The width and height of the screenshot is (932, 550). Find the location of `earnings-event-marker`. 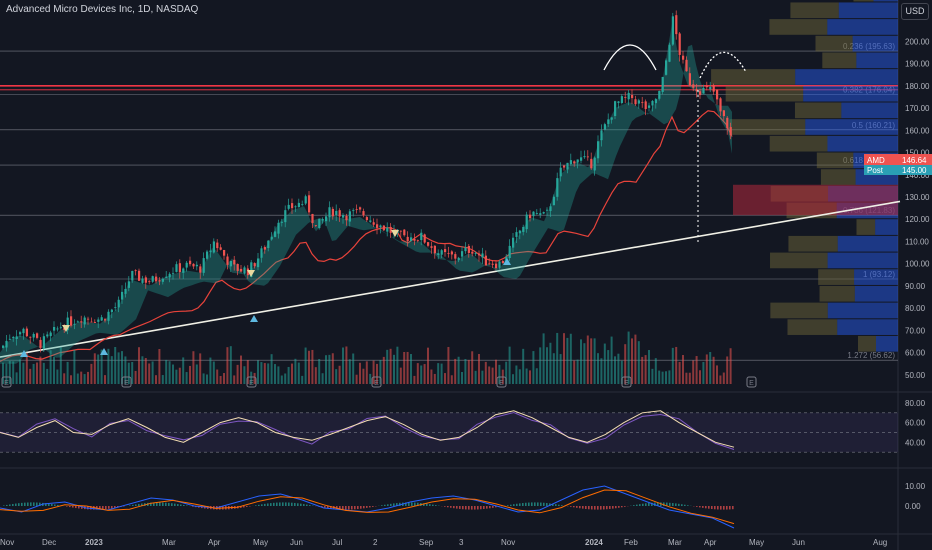

earnings-event-marker is located at coordinates (376, 382).